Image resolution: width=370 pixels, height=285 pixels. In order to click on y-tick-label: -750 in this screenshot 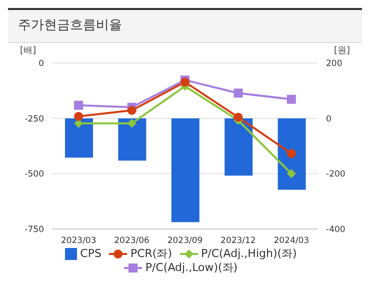, I will do `click(34, 230)`.